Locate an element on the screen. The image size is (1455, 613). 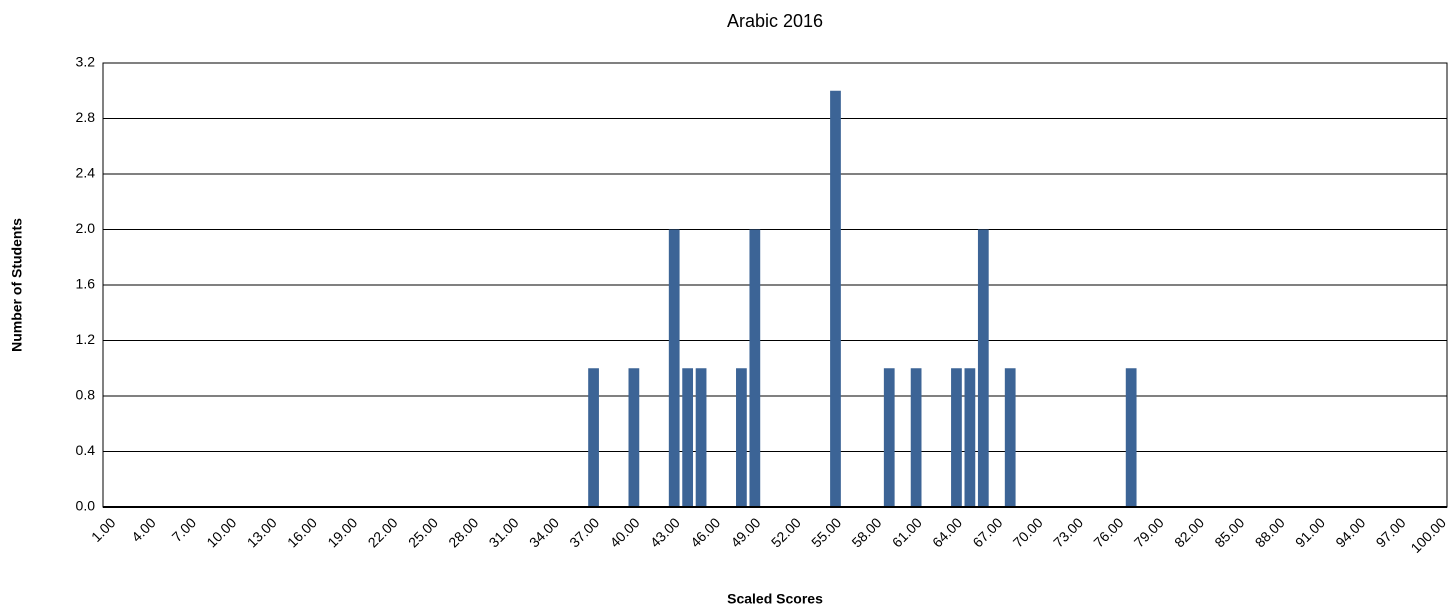
x-tick-label: 94.00 is located at coordinates (1350, 532).